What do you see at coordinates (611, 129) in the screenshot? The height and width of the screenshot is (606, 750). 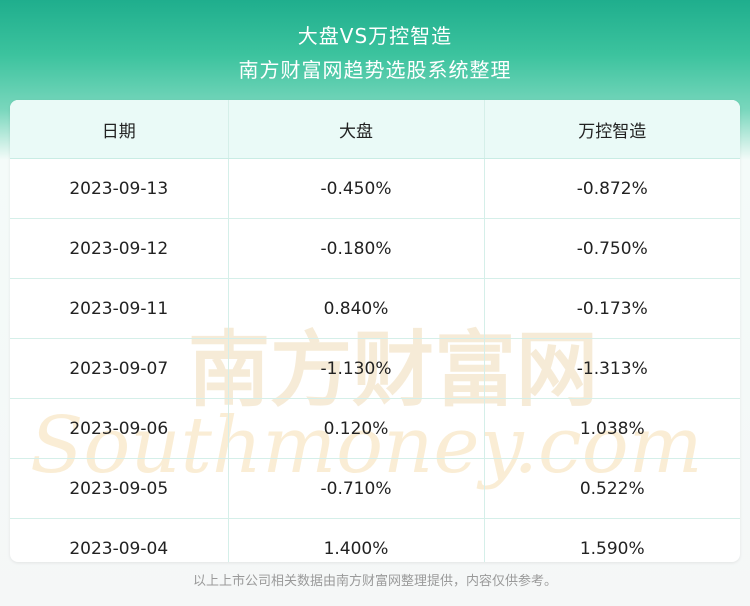 I see `header-stock: 万控智造` at bounding box center [611, 129].